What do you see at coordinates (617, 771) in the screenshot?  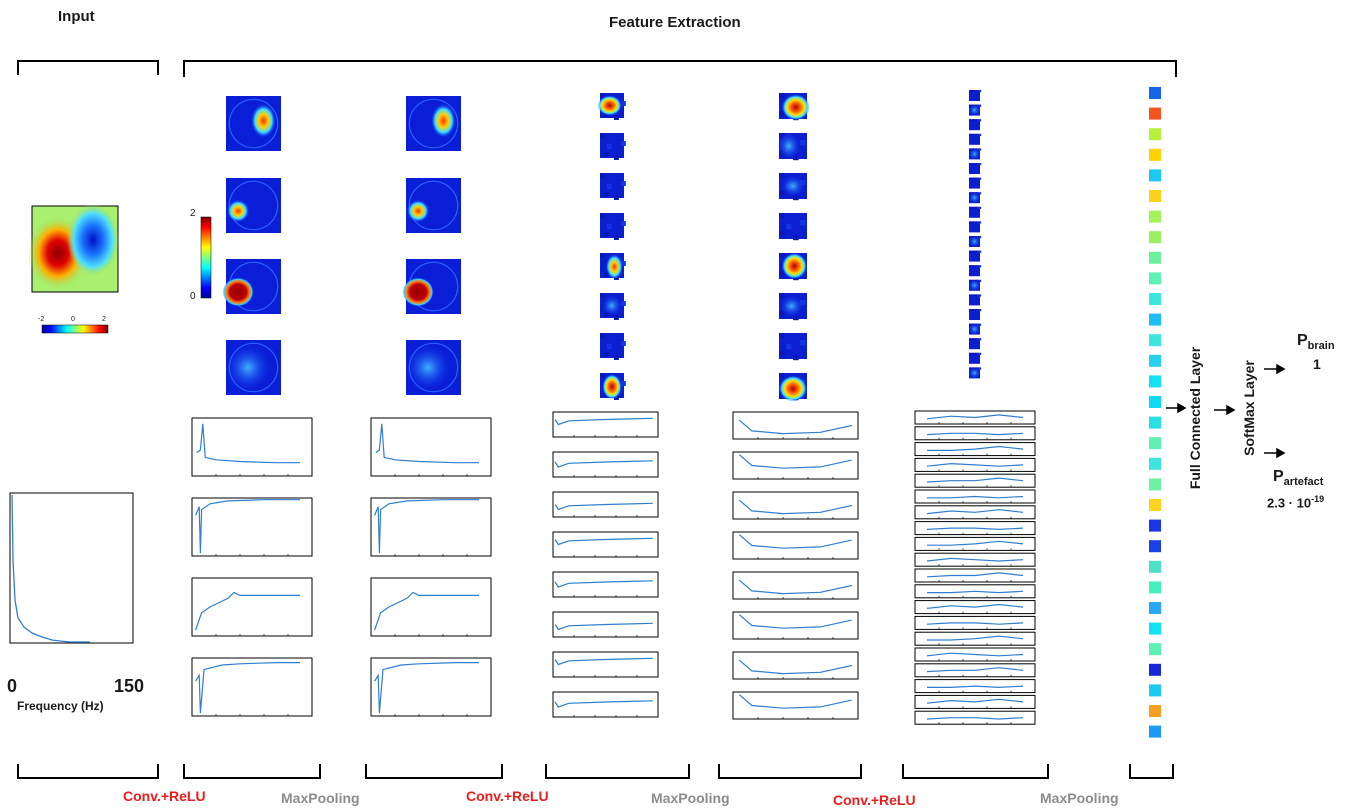 I see `conv-relu-2-bracket` at bounding box center [617, 771].